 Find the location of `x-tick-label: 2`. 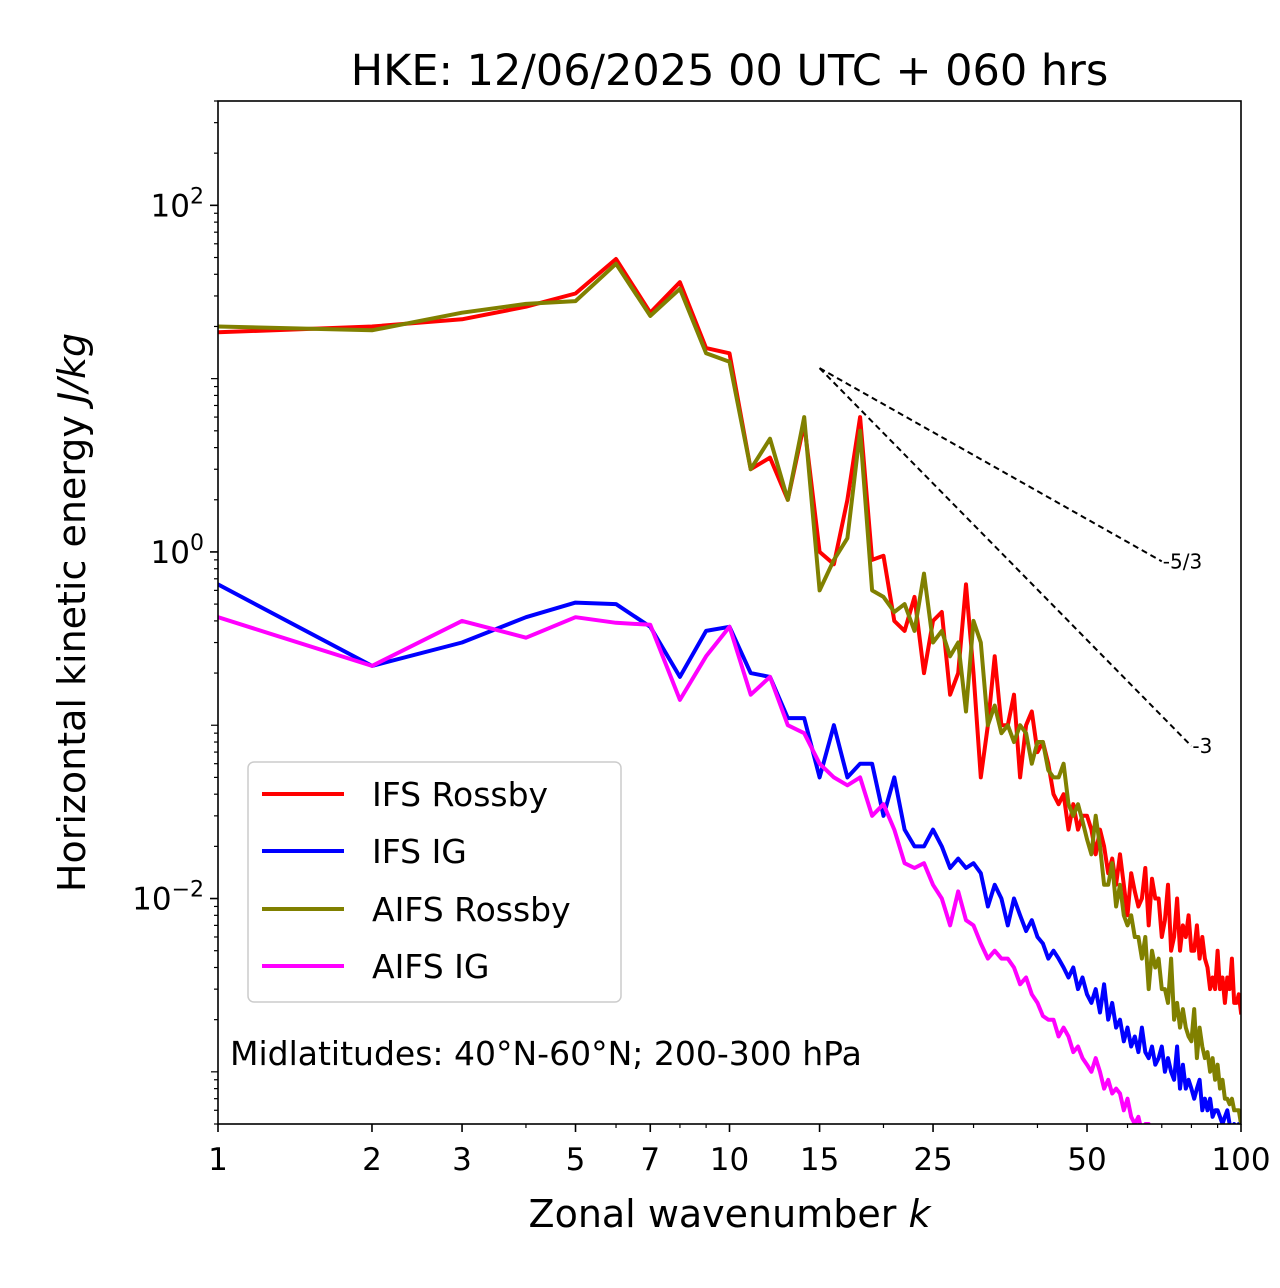

x-tick-label: 2 is located at coordinates (372, 1160).